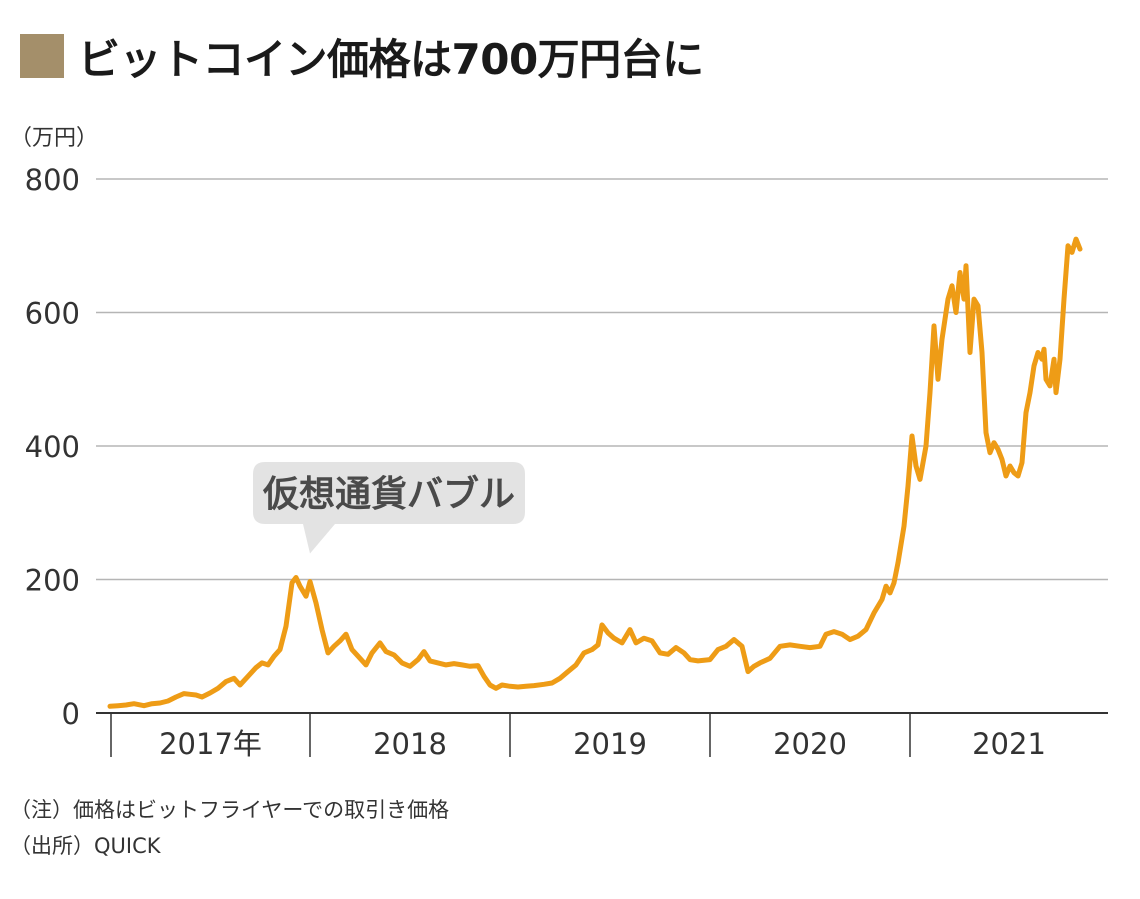 This screenshot has height=899, width=1140. I want to click on y-tick-labels: 0 200 400 600 800, so click(52, 447).